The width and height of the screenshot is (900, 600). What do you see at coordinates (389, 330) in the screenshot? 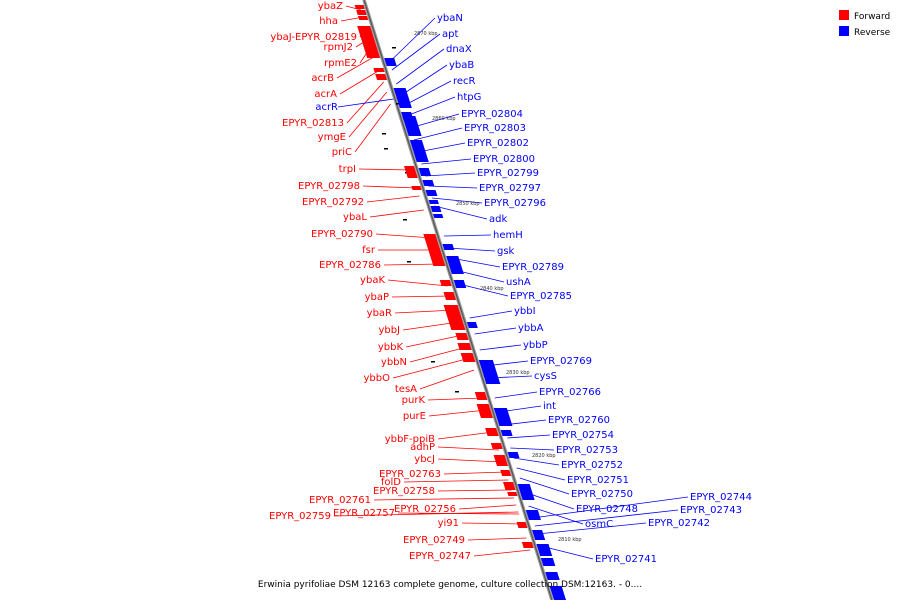
I see `gene-label-forward: ybbJ` at bounding box center [389, 330].